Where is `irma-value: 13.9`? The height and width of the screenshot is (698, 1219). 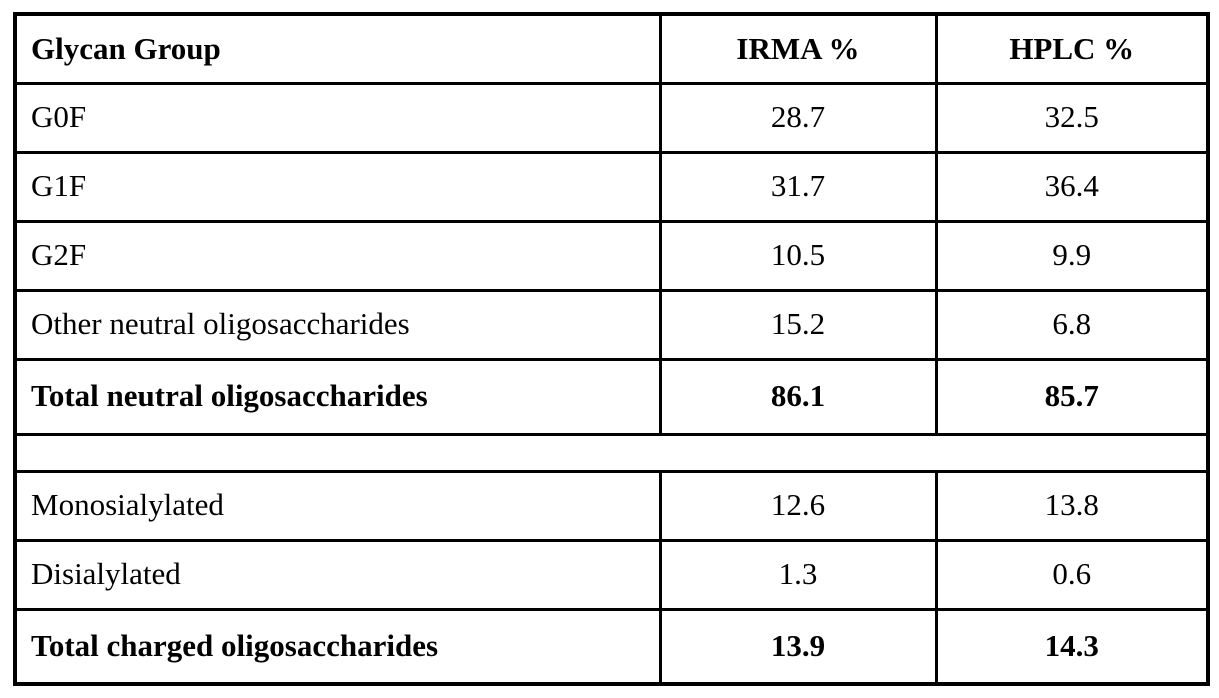 irma-value: 13.9 is located at coordinates (798, 646).